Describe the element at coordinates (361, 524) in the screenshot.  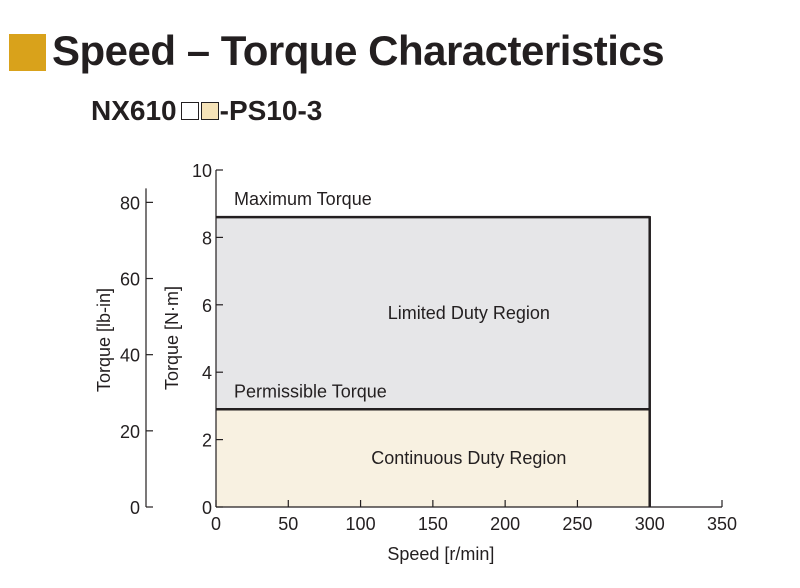
I see `x-tick-label-2: 100` at that location.